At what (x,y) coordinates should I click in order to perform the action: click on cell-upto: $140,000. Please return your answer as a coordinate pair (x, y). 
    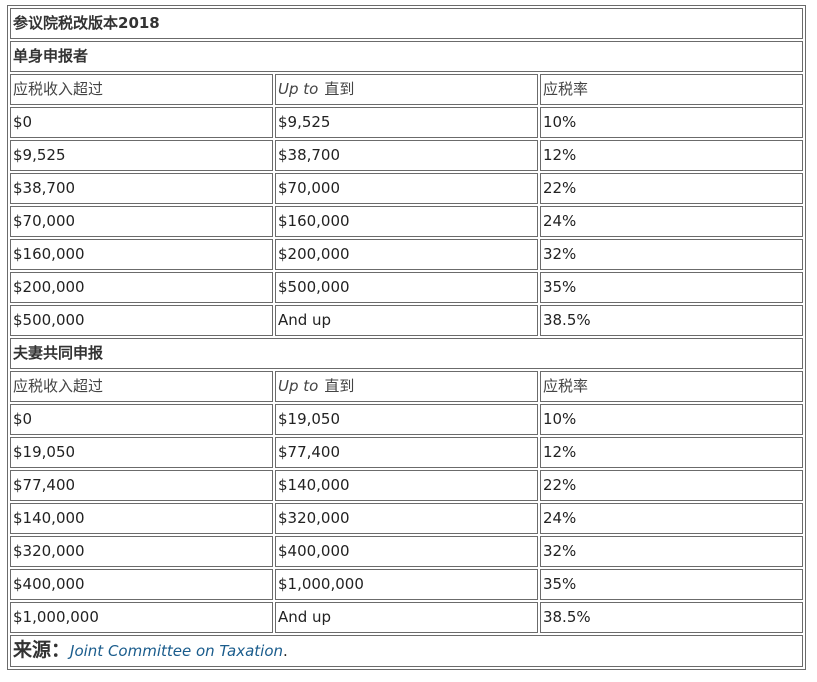
    Looking at the image, I should click on (406, 485).